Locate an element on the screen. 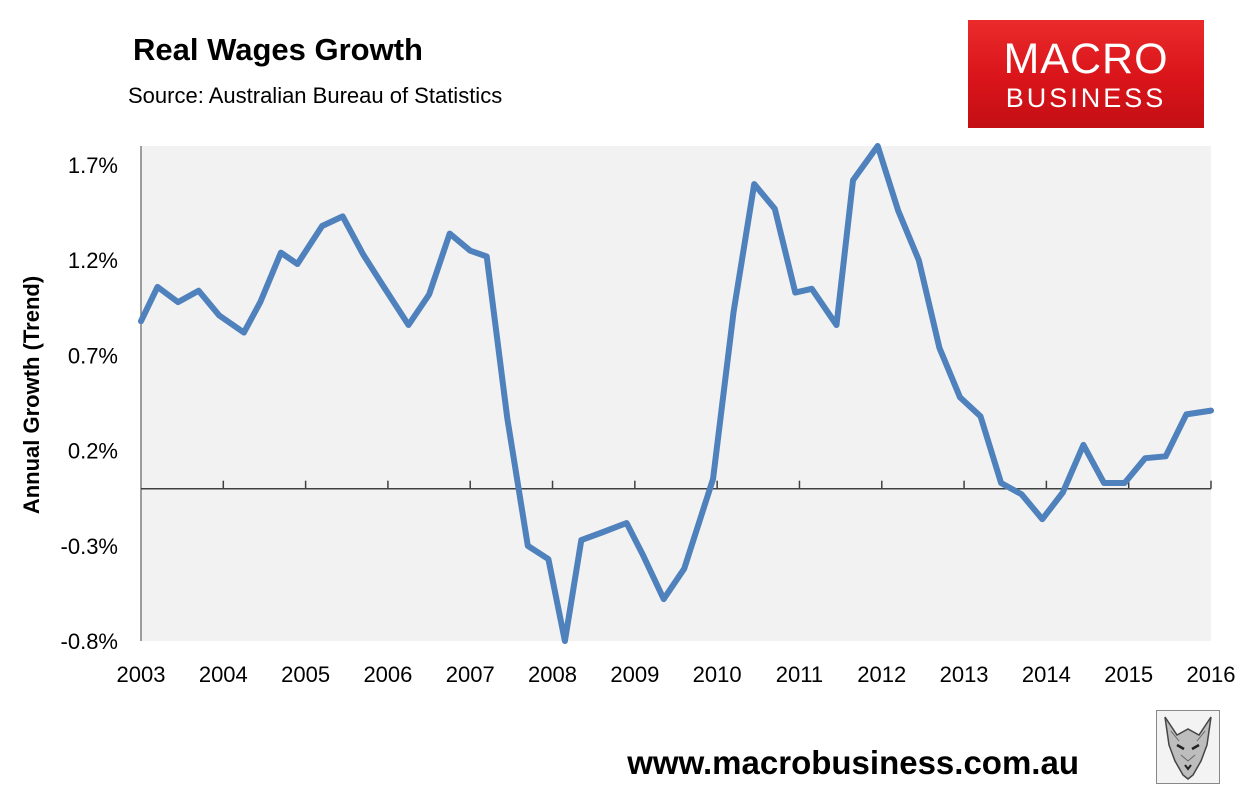 This screenshot has height=795, width=1245. x-tick-label: 2016 is located at coordinates (1211, 674).